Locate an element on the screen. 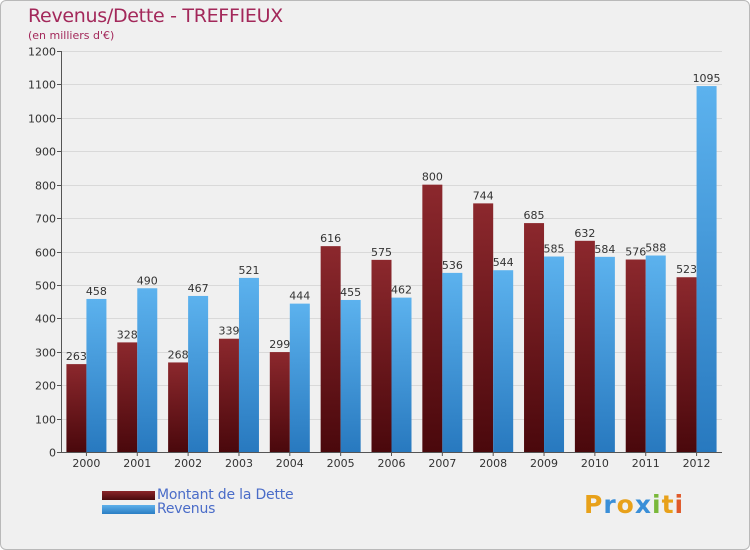  data-label-dette: 616 is located at coordinates (330, 238).